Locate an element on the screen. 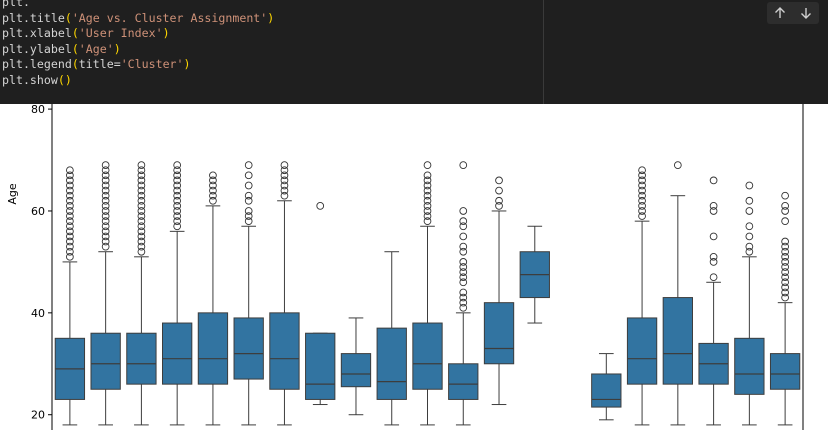 Image resolution: width=828 pixels, height=430 pixels. arrow-down-icon is located at coordinates (806, 13).